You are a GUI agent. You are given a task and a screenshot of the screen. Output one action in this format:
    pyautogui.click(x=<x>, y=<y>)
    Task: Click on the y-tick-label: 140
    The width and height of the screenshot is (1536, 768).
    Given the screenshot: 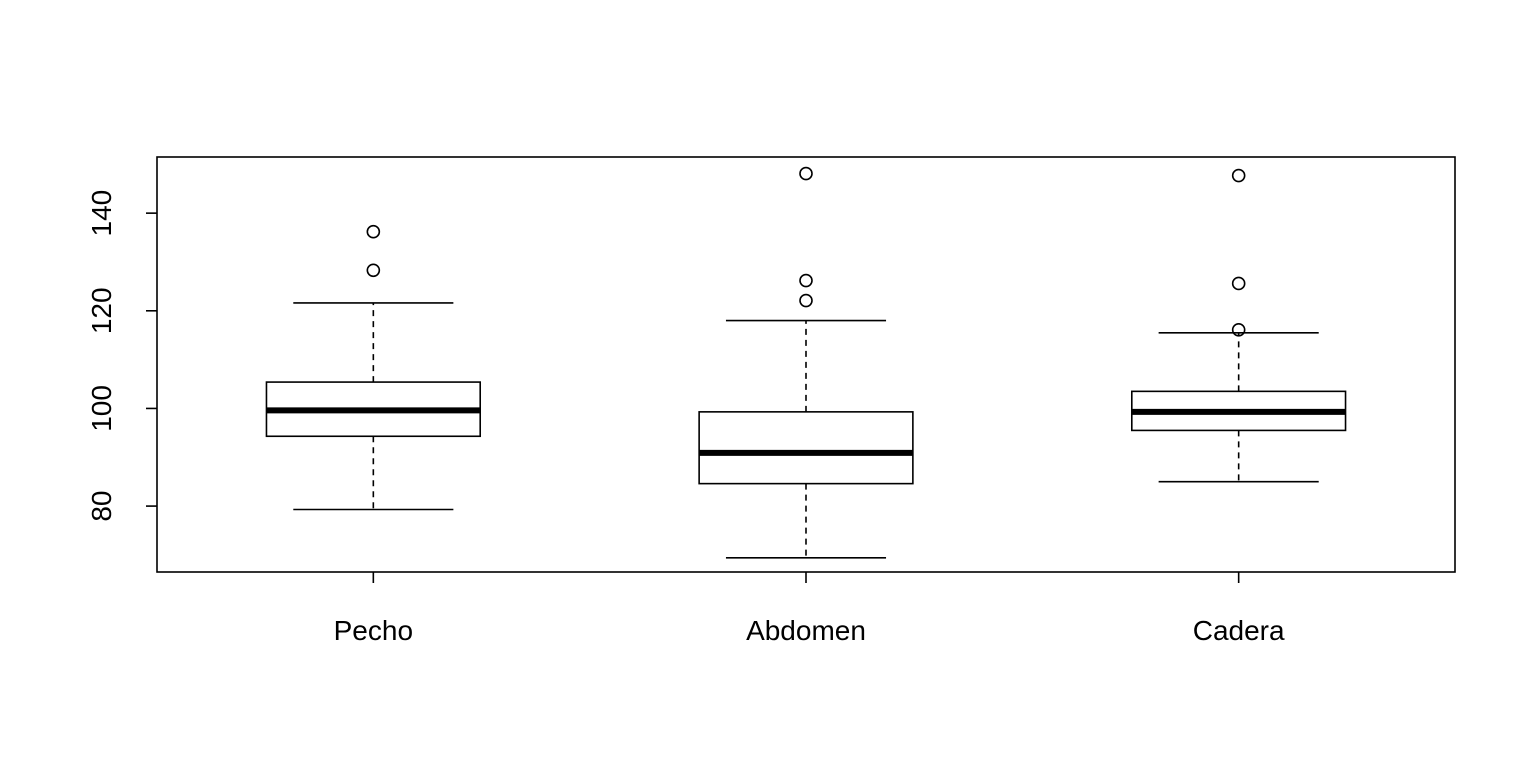 What is the action you would take?
    pyautogui.click(x=101, y=213)
    